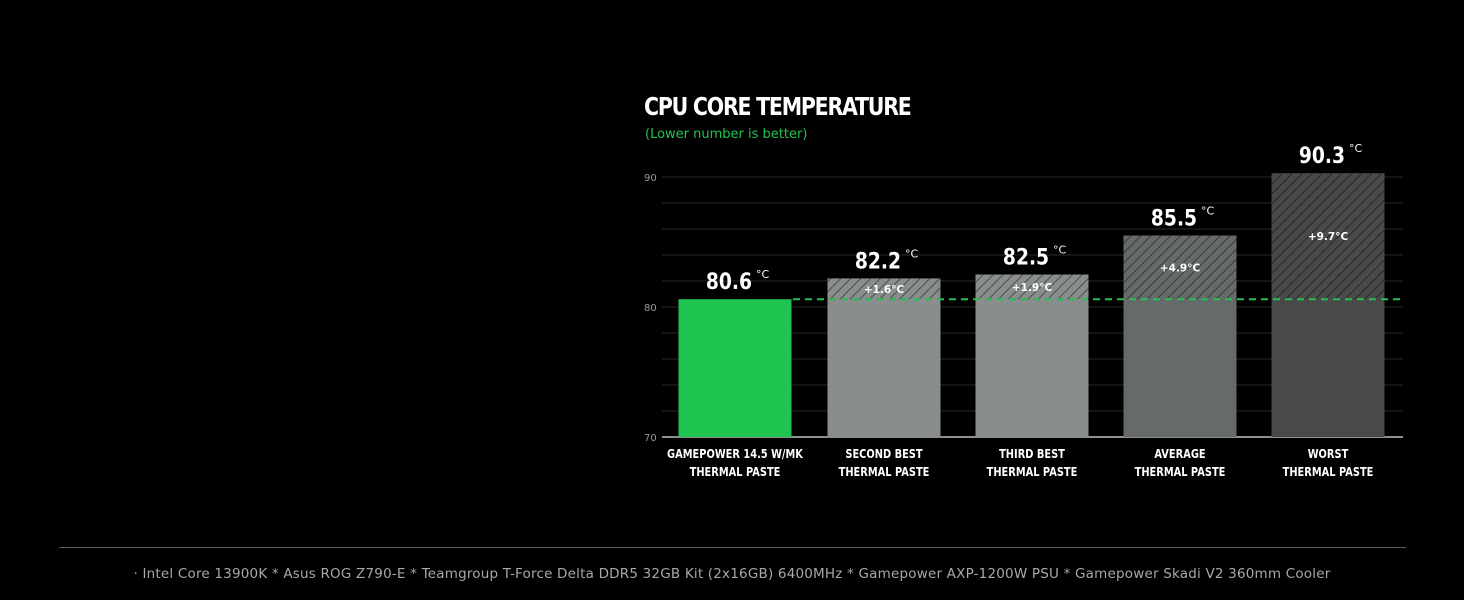 This screenshot has height=600, width=1464. Describe the element at coordinates (650, 308) in the screenshot. I see `y-tick-label: 80` at that location.